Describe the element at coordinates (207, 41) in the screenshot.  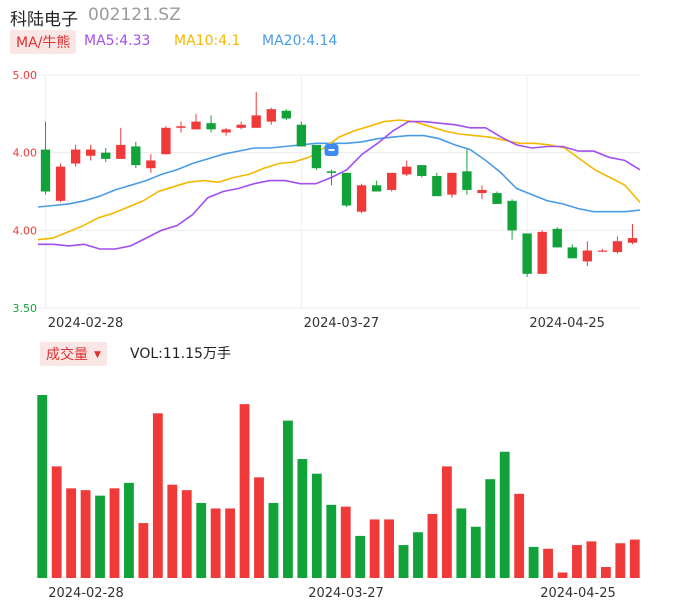
I see `ma10-value: MA10:4.1` at that location.